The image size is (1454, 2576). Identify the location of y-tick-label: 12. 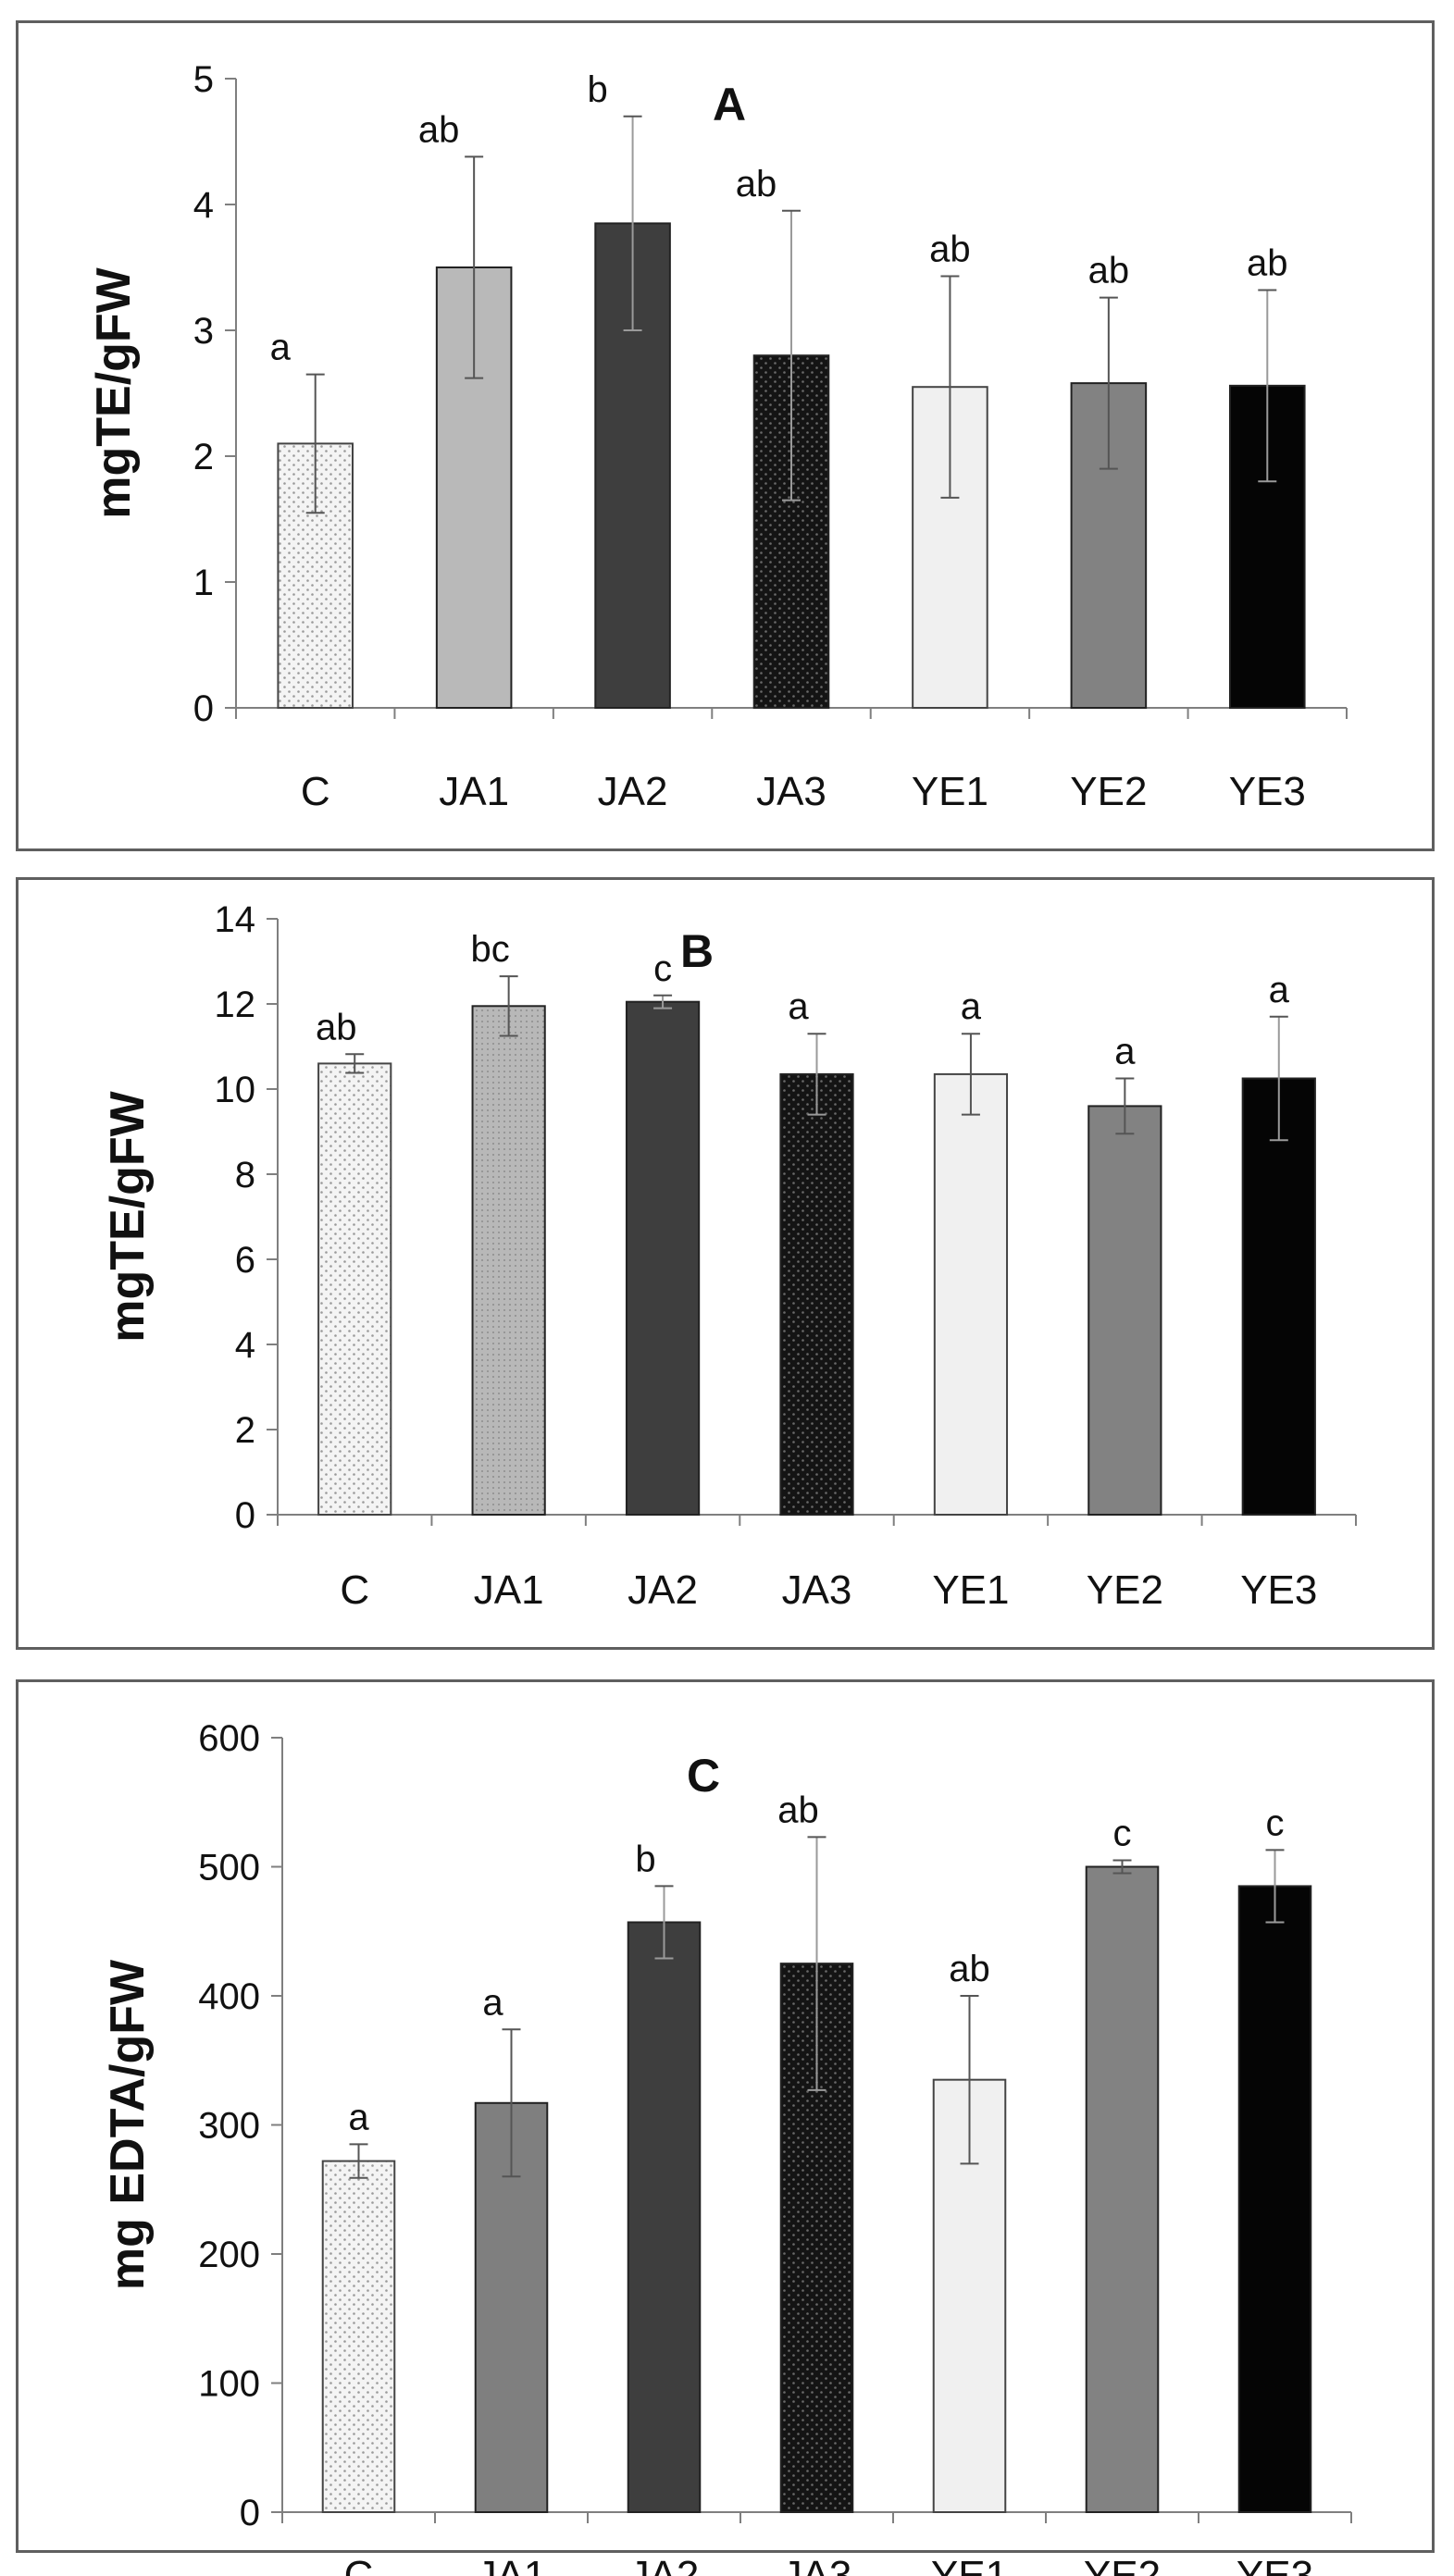
(236, 1005).